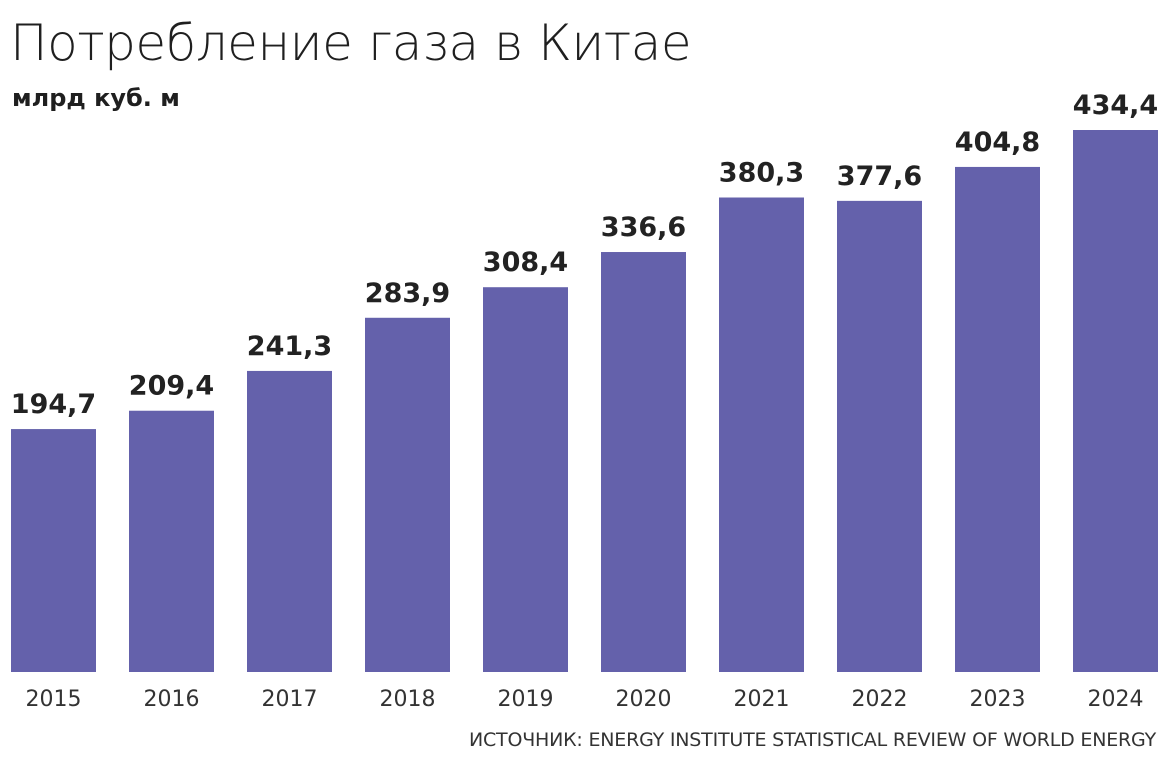 The width and height of the screenshot is (1170, 759). I want to click on bar-2022, so click(879, 436).